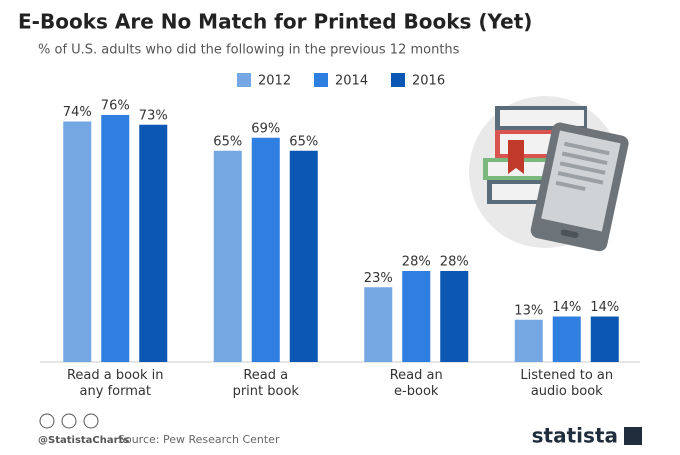  I want to click on x-tick-label: Read a book in any format, so click(115, 383).